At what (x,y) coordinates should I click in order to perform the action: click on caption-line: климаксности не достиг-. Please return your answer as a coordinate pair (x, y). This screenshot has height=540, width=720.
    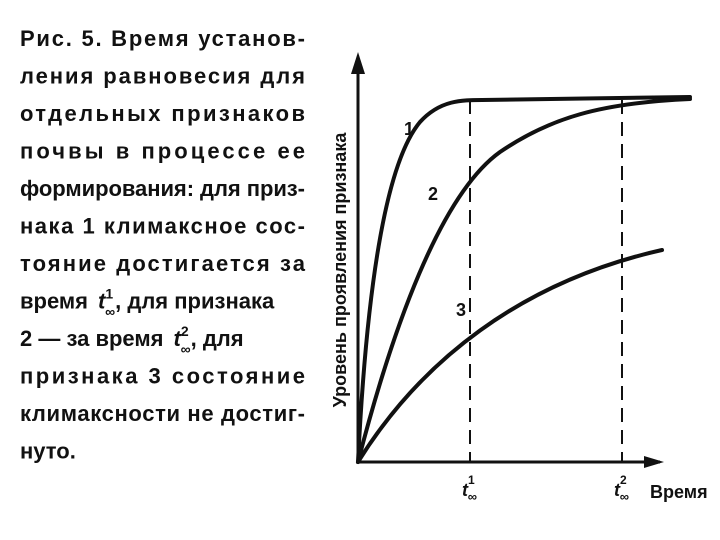
    Looking at the image, I should click on (162, 413).